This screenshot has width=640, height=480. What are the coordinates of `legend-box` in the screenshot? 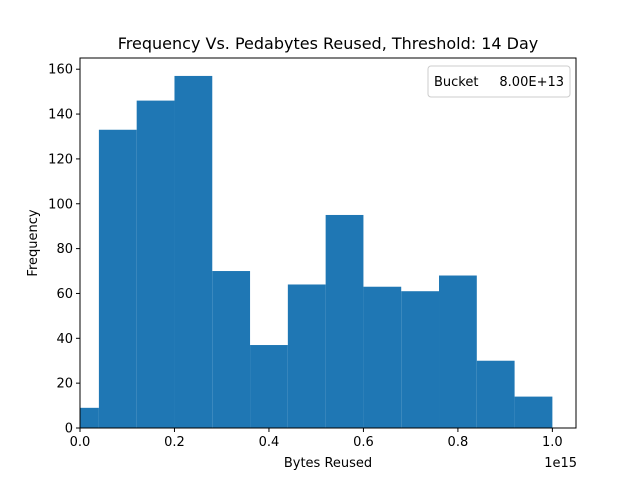 It's located at (499, 81).